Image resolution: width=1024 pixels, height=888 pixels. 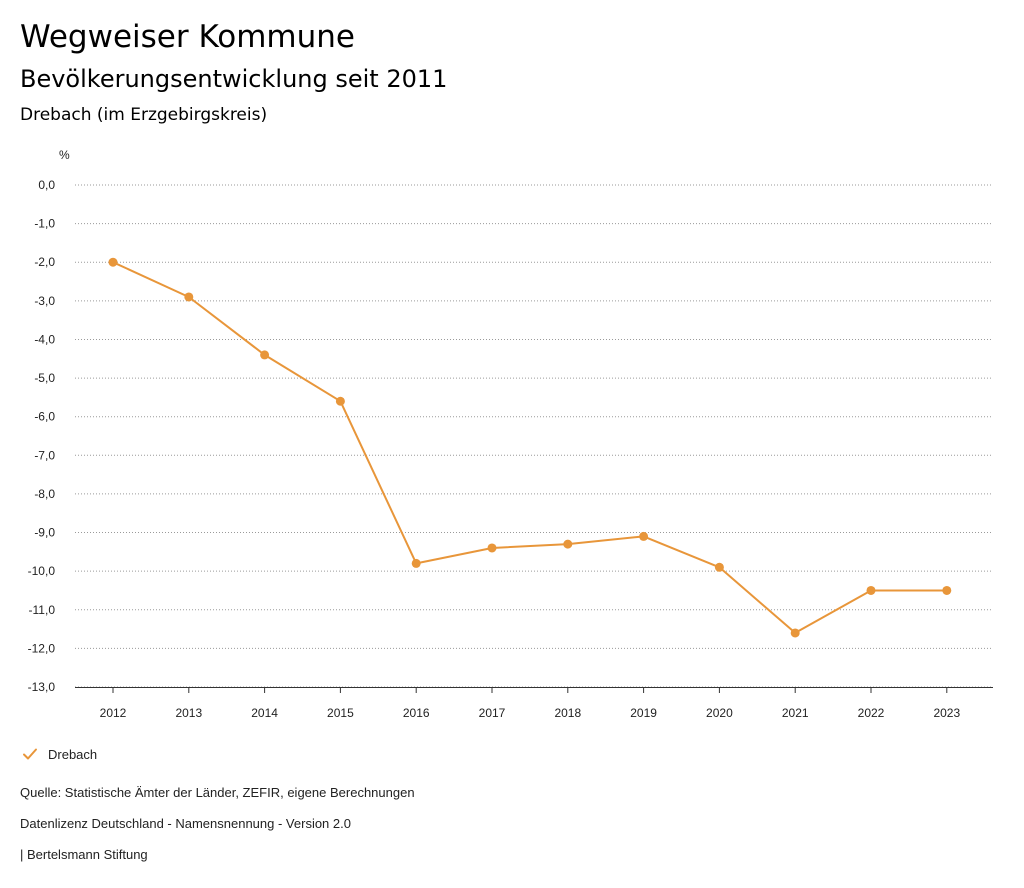 I want to click on x-tick-label: 2013, so click(x=188, y=713).